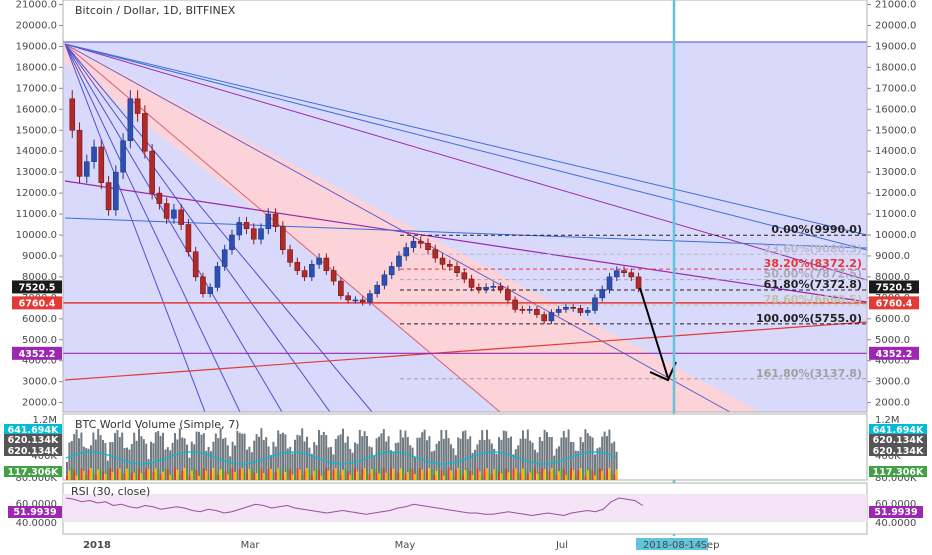  I want to click on volume-pane, so click(465, 447).